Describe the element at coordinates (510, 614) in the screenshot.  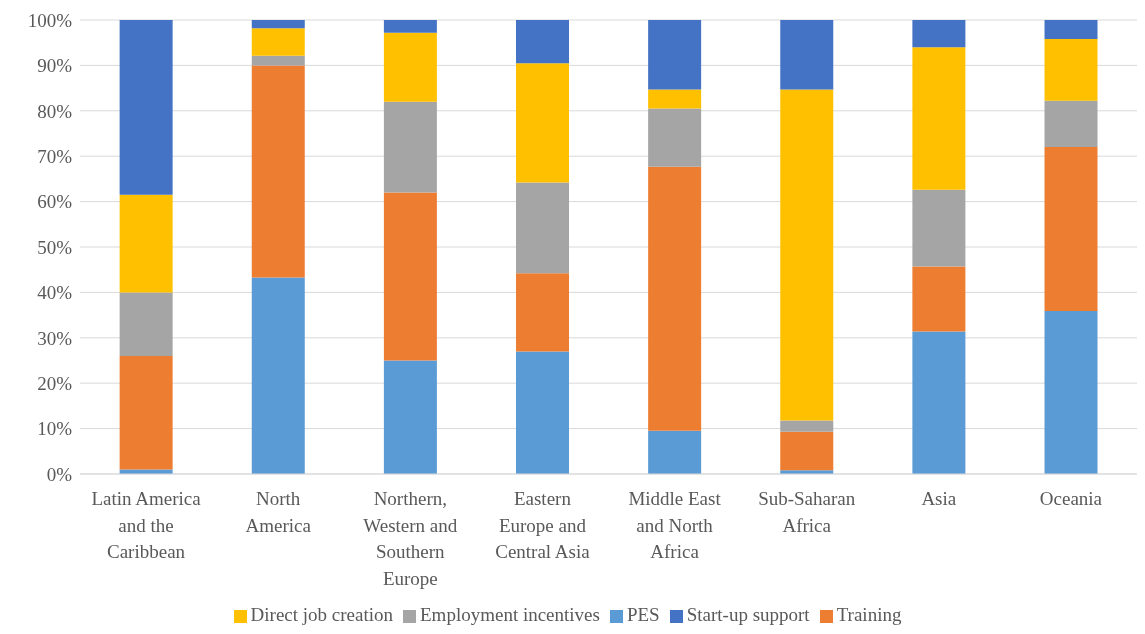
I see `legend-label: Employment incentives` at that location.